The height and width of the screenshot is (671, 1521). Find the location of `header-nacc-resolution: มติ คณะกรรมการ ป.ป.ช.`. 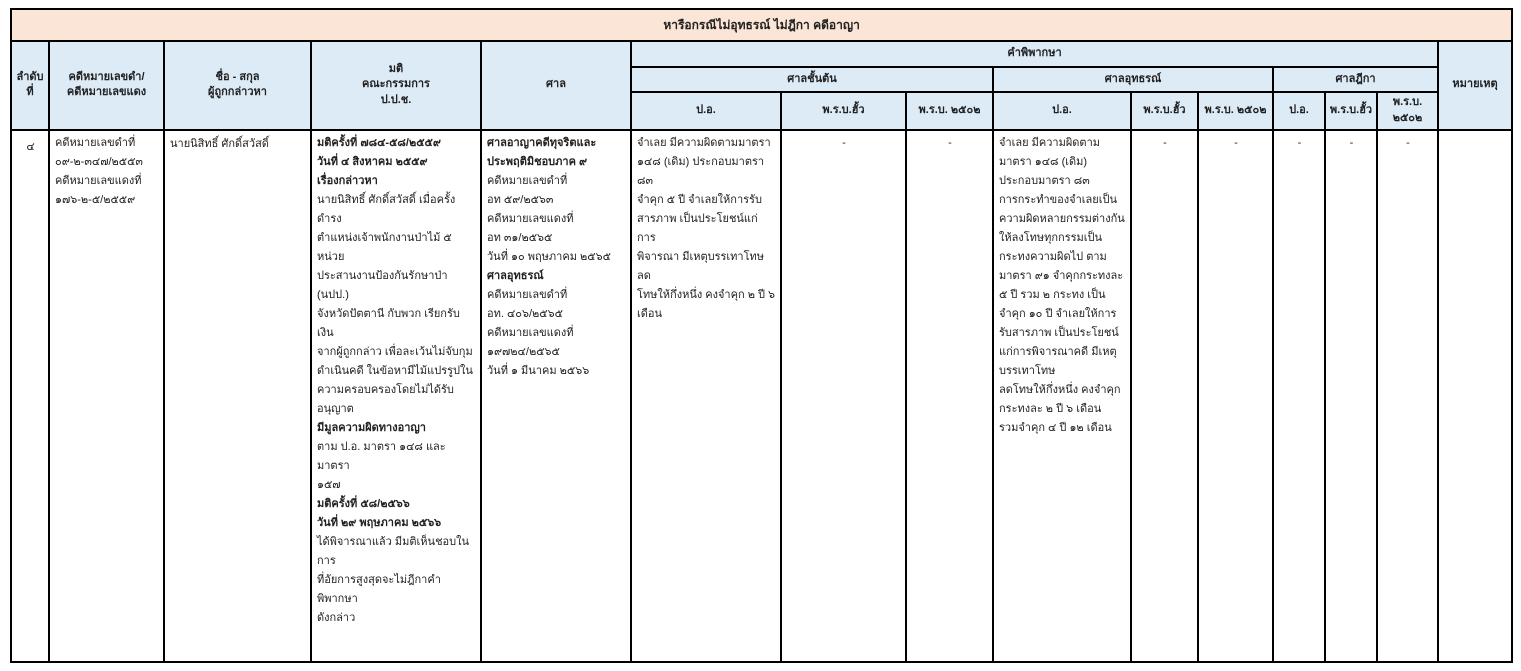

header-nacc-resolution: มติ คณะกรรมการ ป.ป.ช. is located at coordinates (396, 85).